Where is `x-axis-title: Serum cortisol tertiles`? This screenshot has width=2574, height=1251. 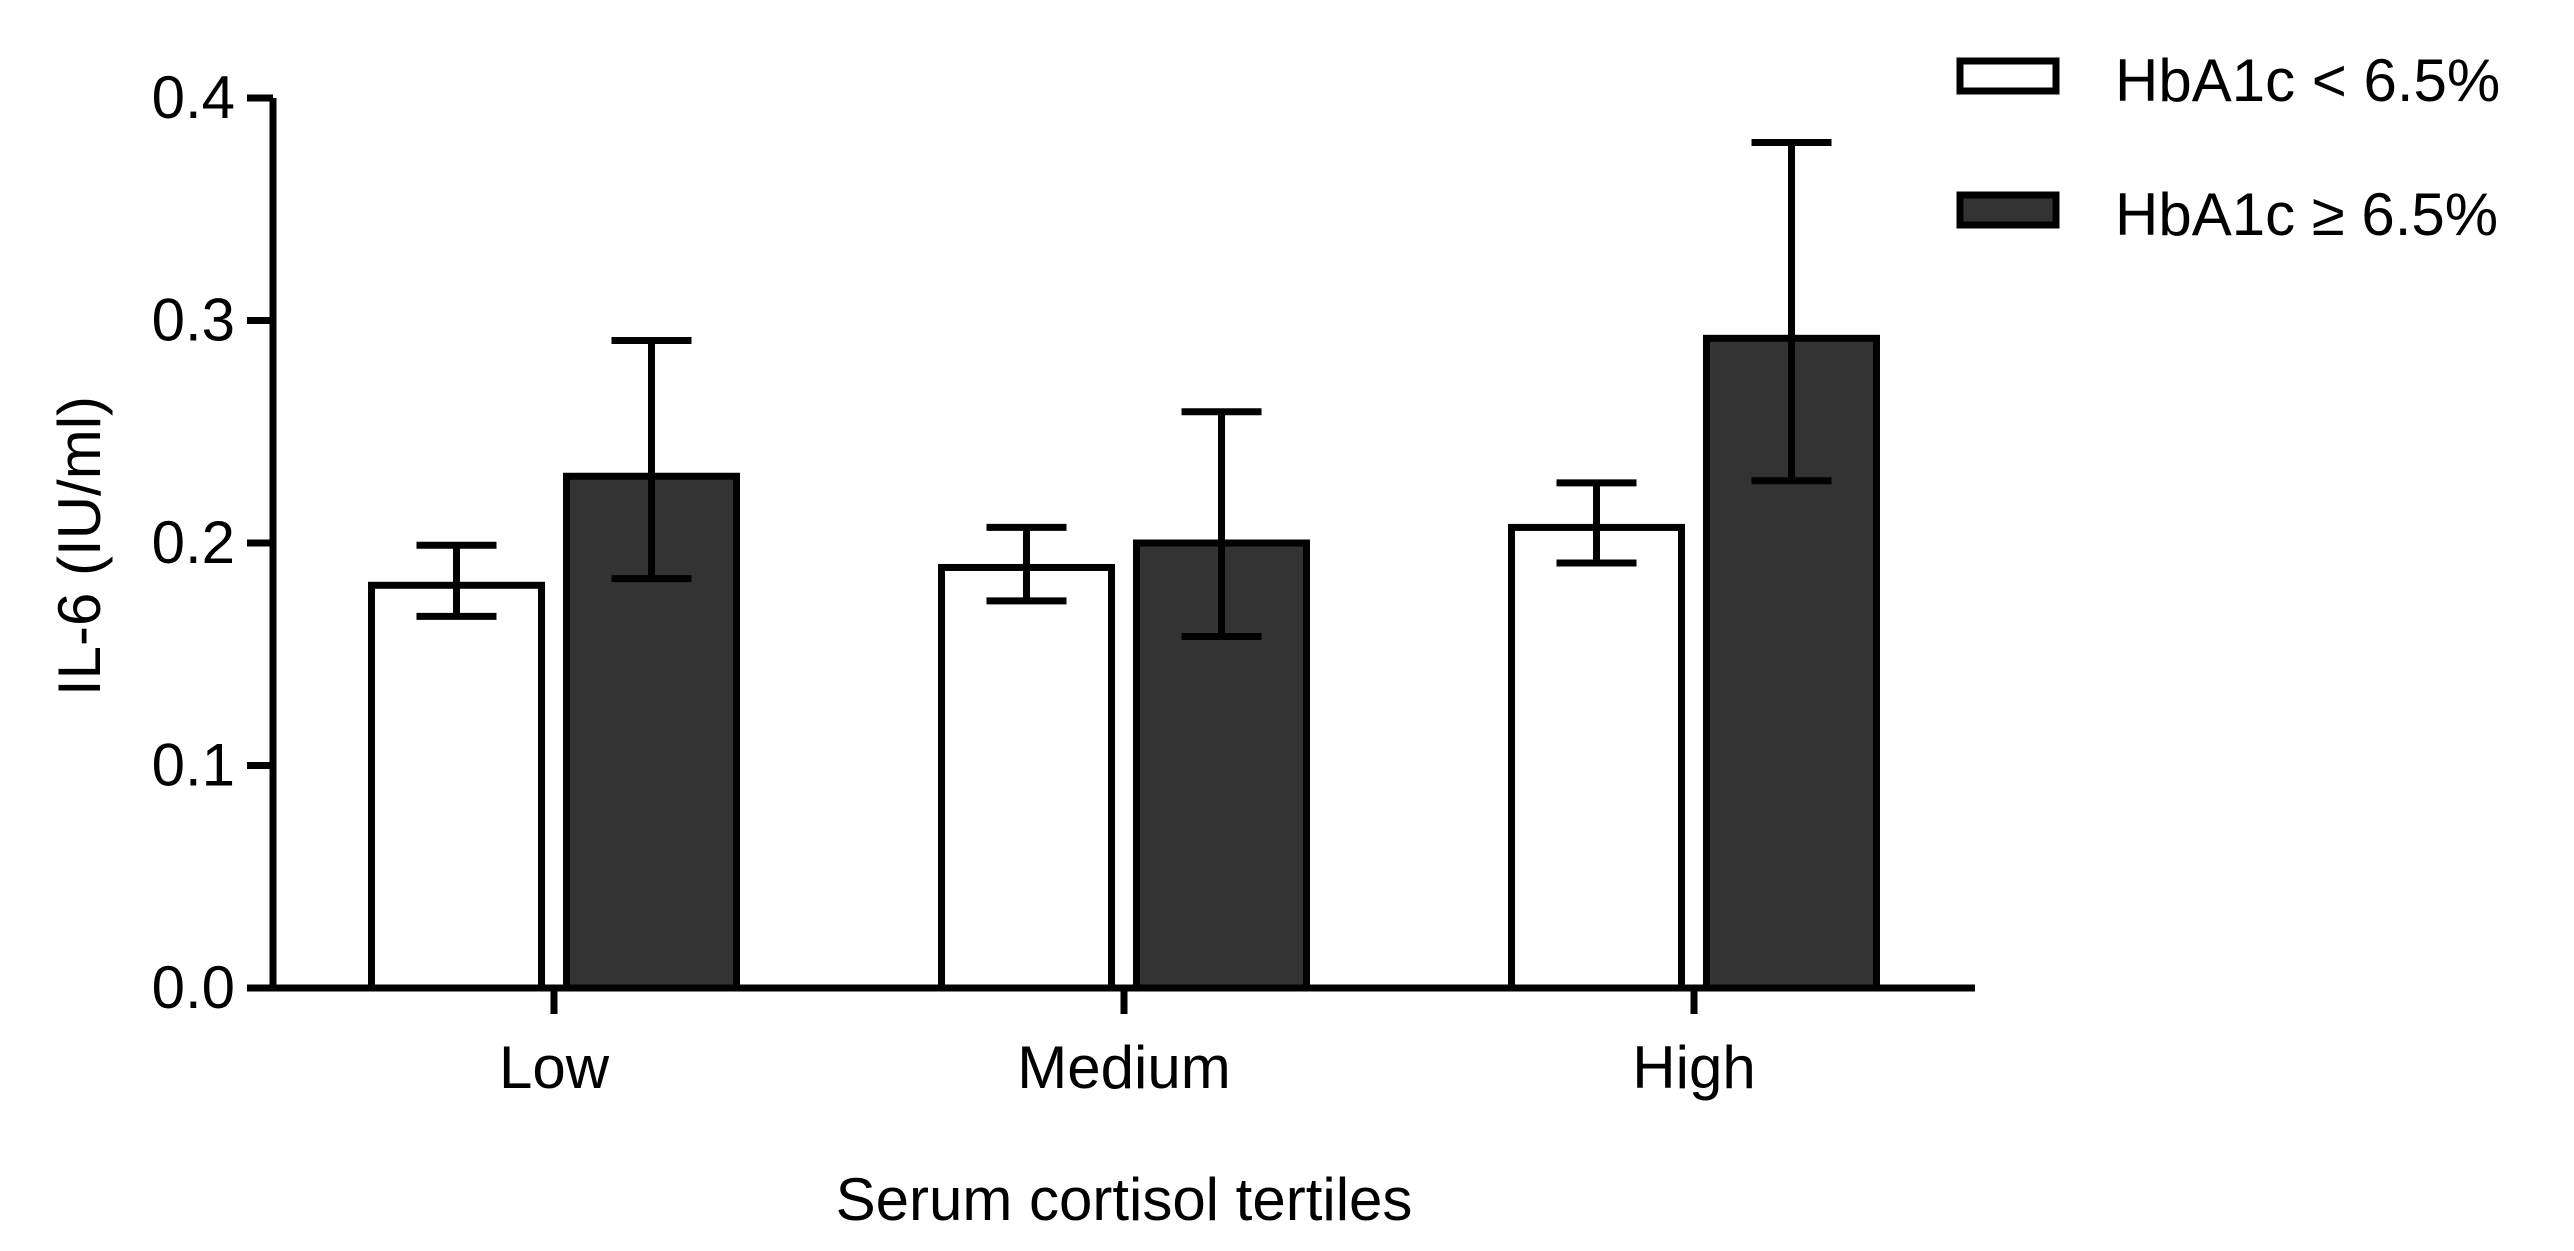
x-axis-title: Serum cortisol tertiles is located at coordinates (1124, 1199).